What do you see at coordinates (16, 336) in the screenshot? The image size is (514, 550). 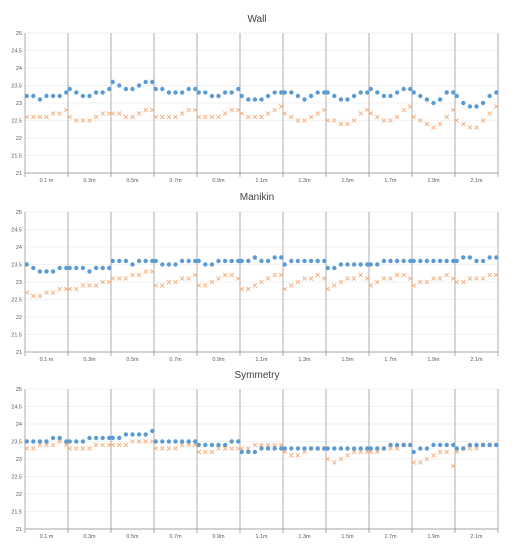 I see `y-tick-label: 21.5` at bounding box center [16, 336].